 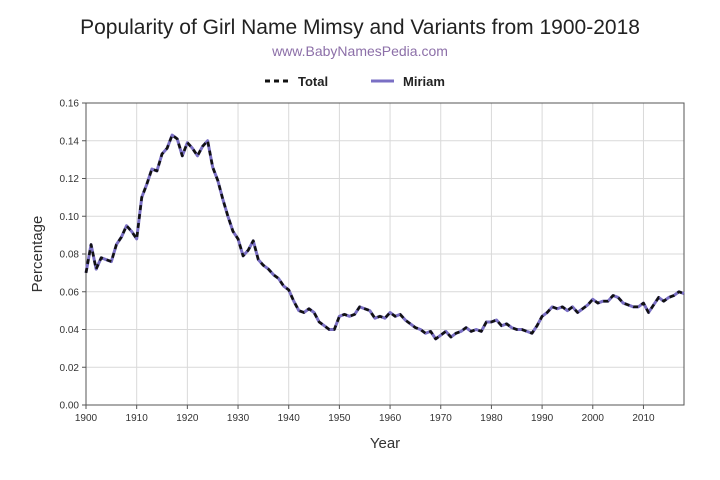 I want to click on y-tick-label: 0.06, so click(x=70, y=292).